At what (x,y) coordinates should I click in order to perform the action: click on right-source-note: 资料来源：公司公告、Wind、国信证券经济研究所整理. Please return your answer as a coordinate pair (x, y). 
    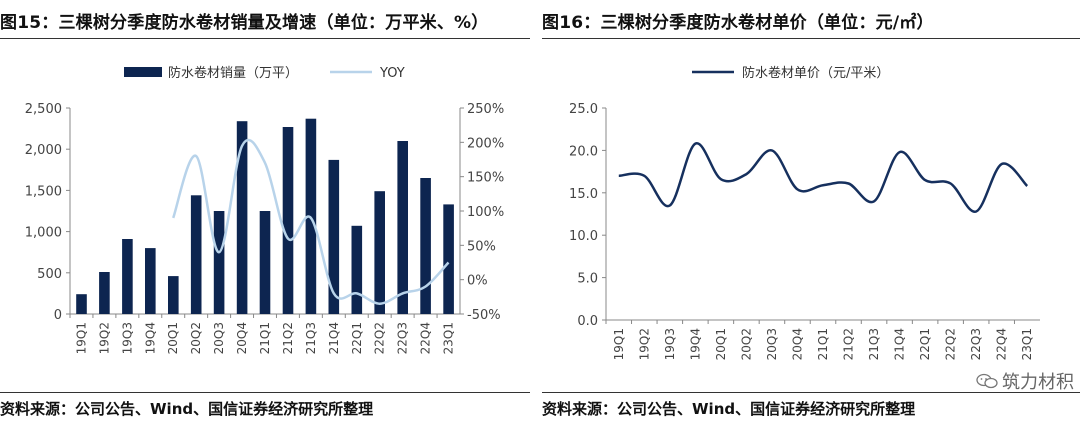
    Looking at the image, I should click on (729, 409).